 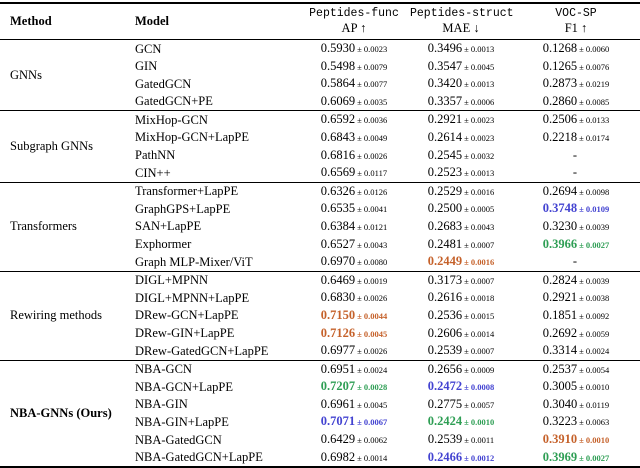 I want to click on metric-cell: 0.3420 ± 0.0013, so click(x=461, y=84).